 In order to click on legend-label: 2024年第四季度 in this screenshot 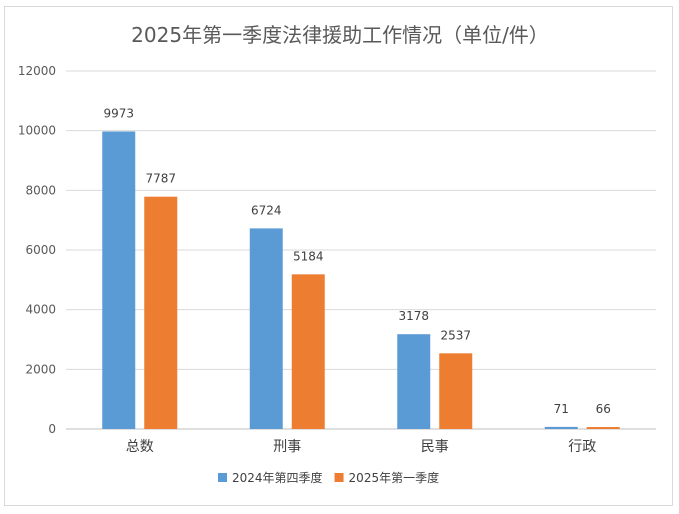, I will do `click(277, 477)`.